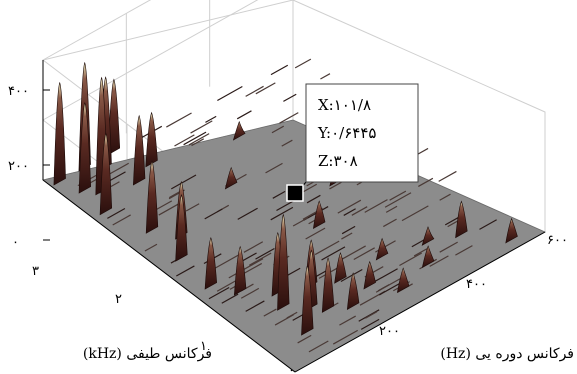  Describe the element at coordinates (97, 30) in the screenshot. I see `gridline` at that location.